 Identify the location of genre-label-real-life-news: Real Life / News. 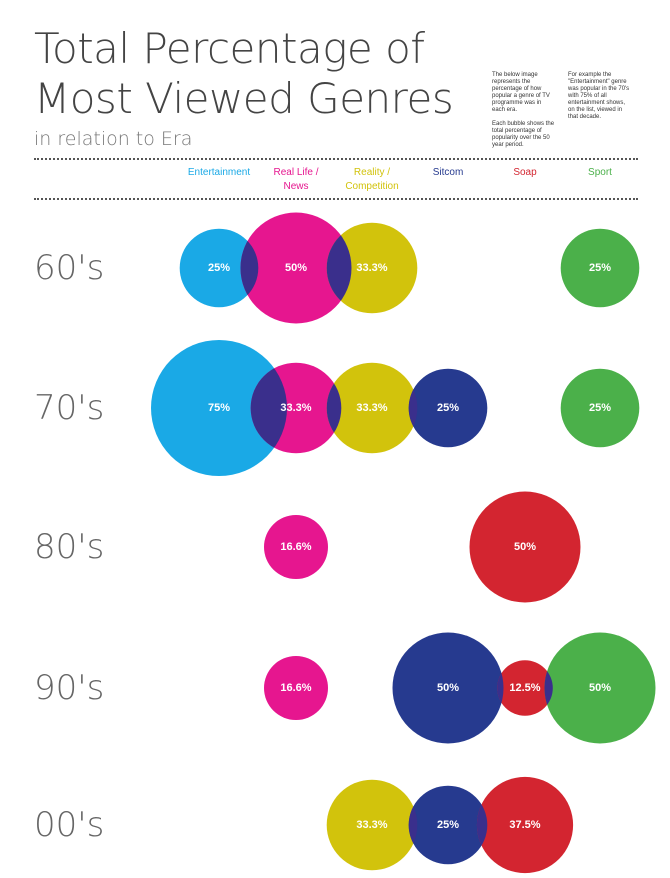
(296, 179).